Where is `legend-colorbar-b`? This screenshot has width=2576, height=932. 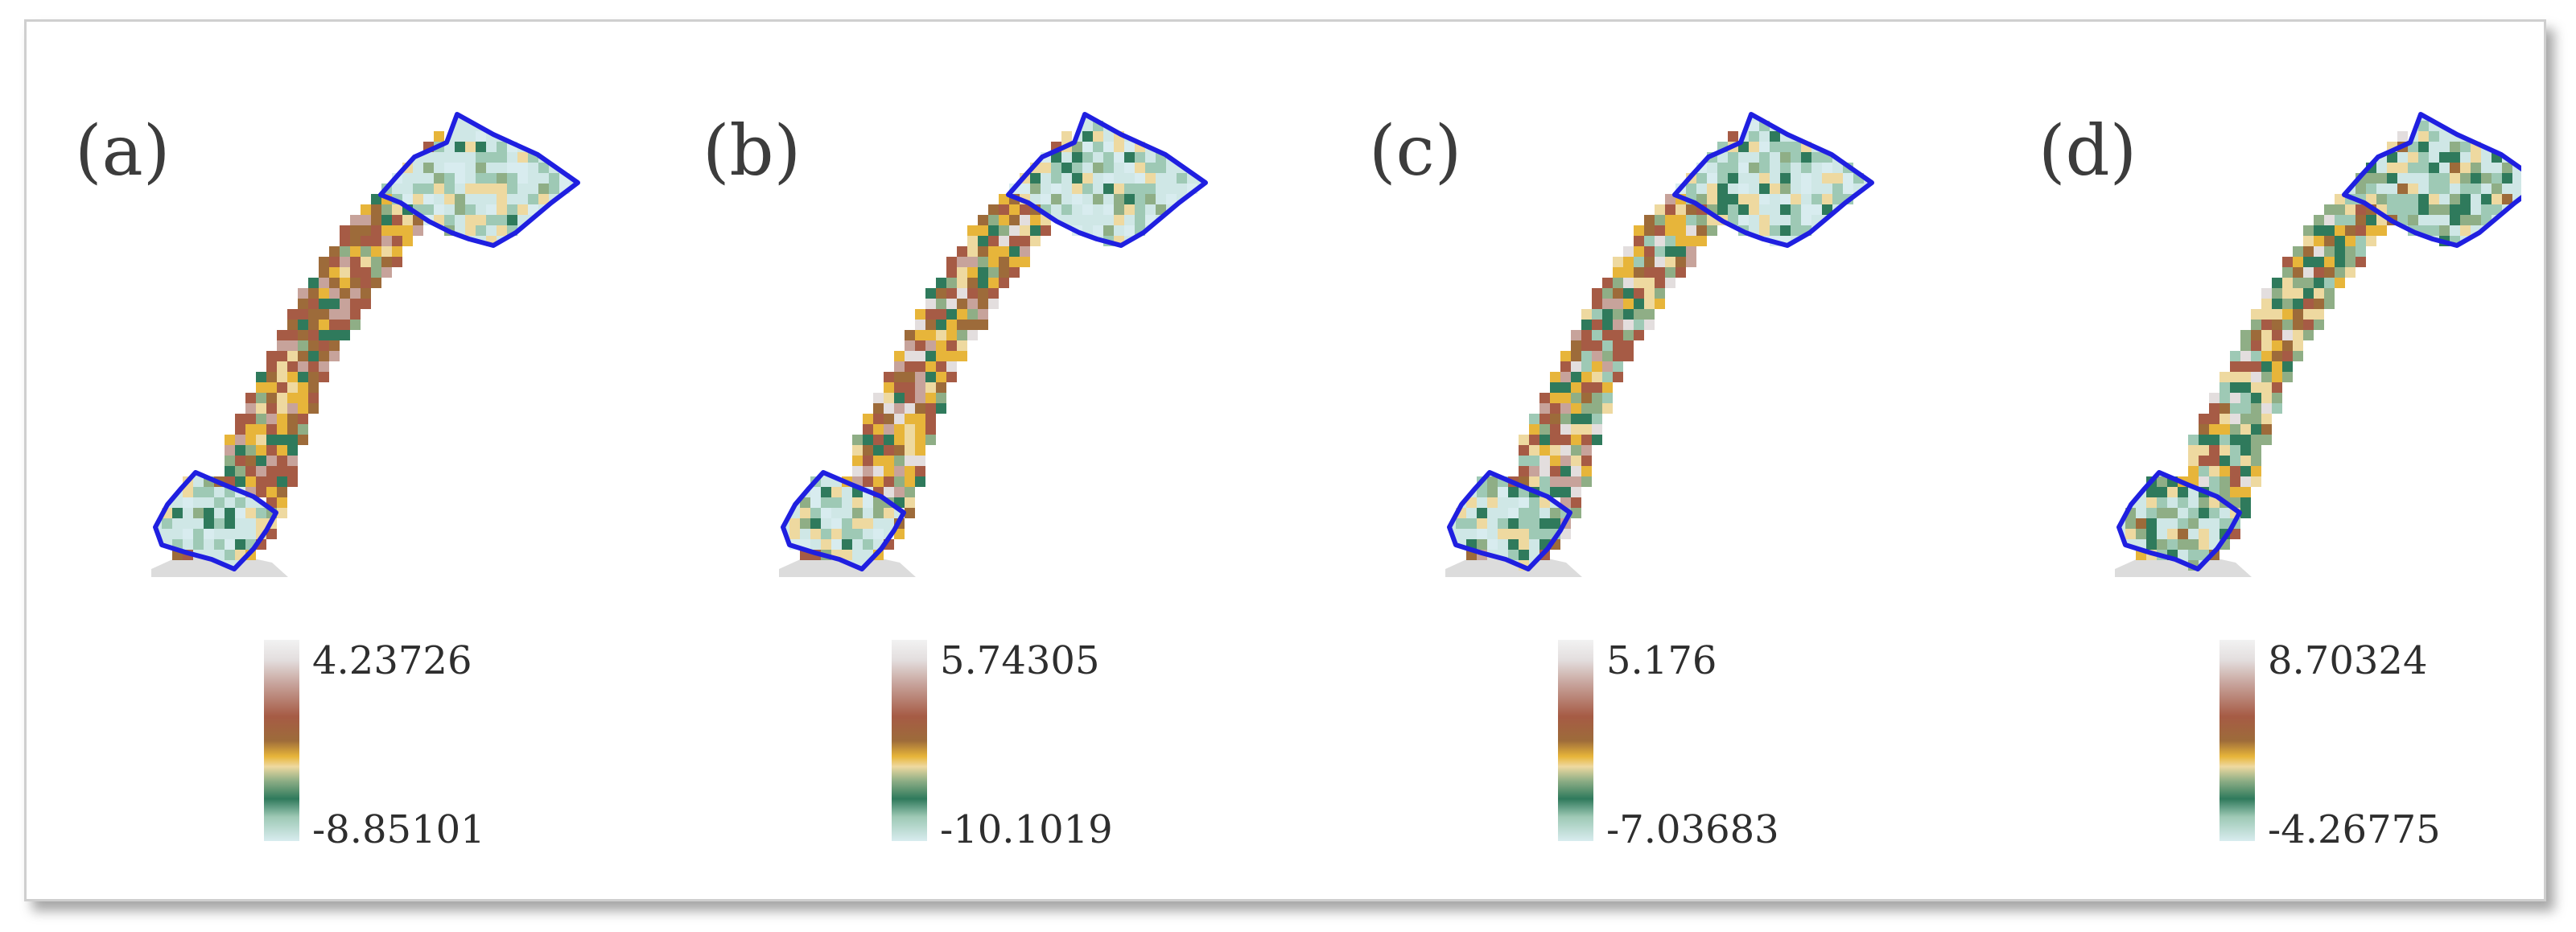
legend-colorbar-b is located at coordinates (909, 740).